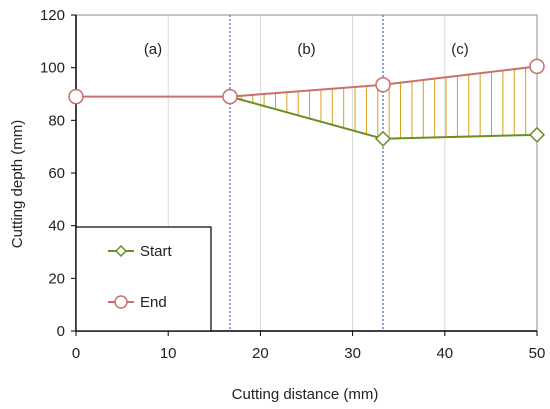 Image resolution: width=550 pixels, height=409 pixels. What do you see at coordinates (76, 353) in the screenshot?
I see `x-tick-label-0: 0` at bounding box center [76, 353].